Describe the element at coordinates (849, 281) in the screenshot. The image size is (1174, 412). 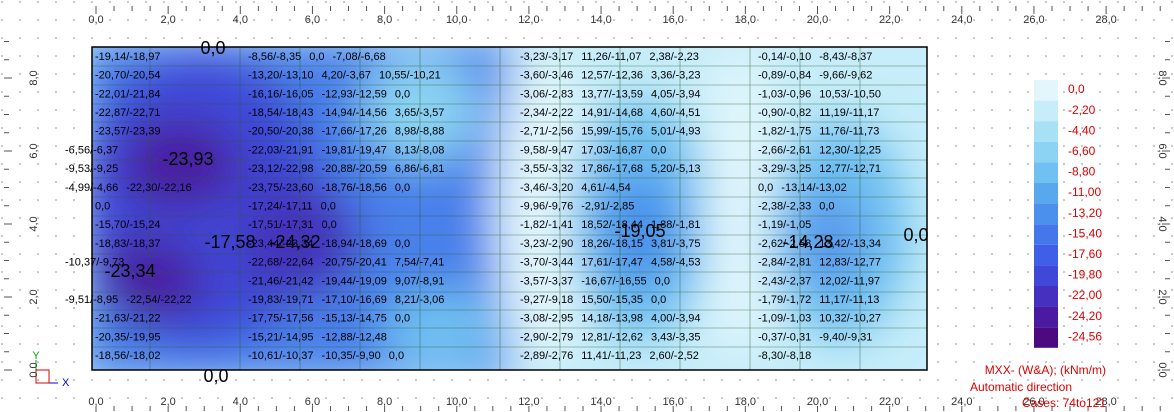
I see `value-label: 12,02/-11,97` at that location.